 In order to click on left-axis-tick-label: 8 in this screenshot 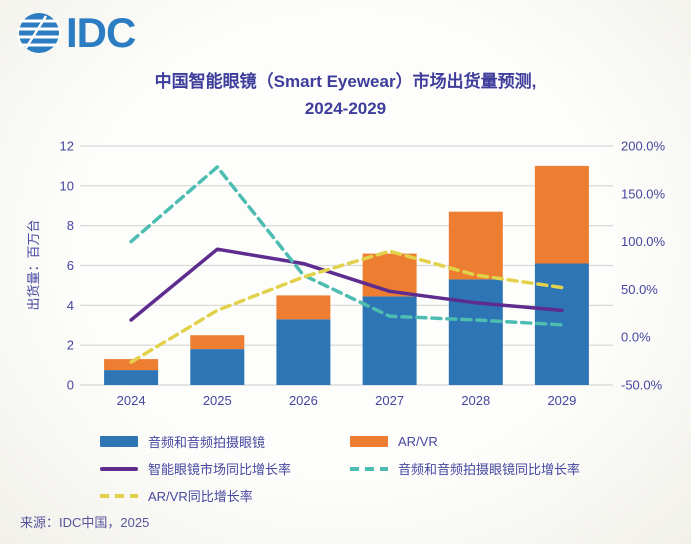, I will do `click(70, 225)`.